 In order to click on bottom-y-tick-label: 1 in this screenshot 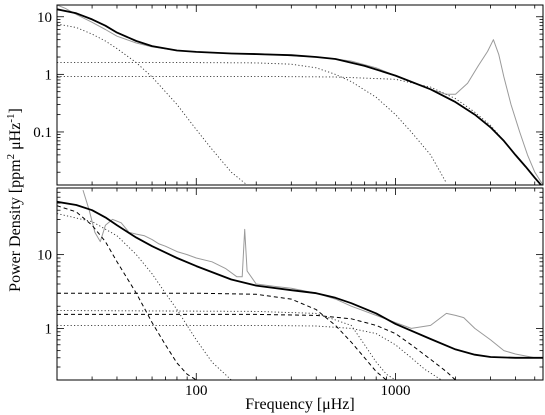, I will do `click(49, 329)`.